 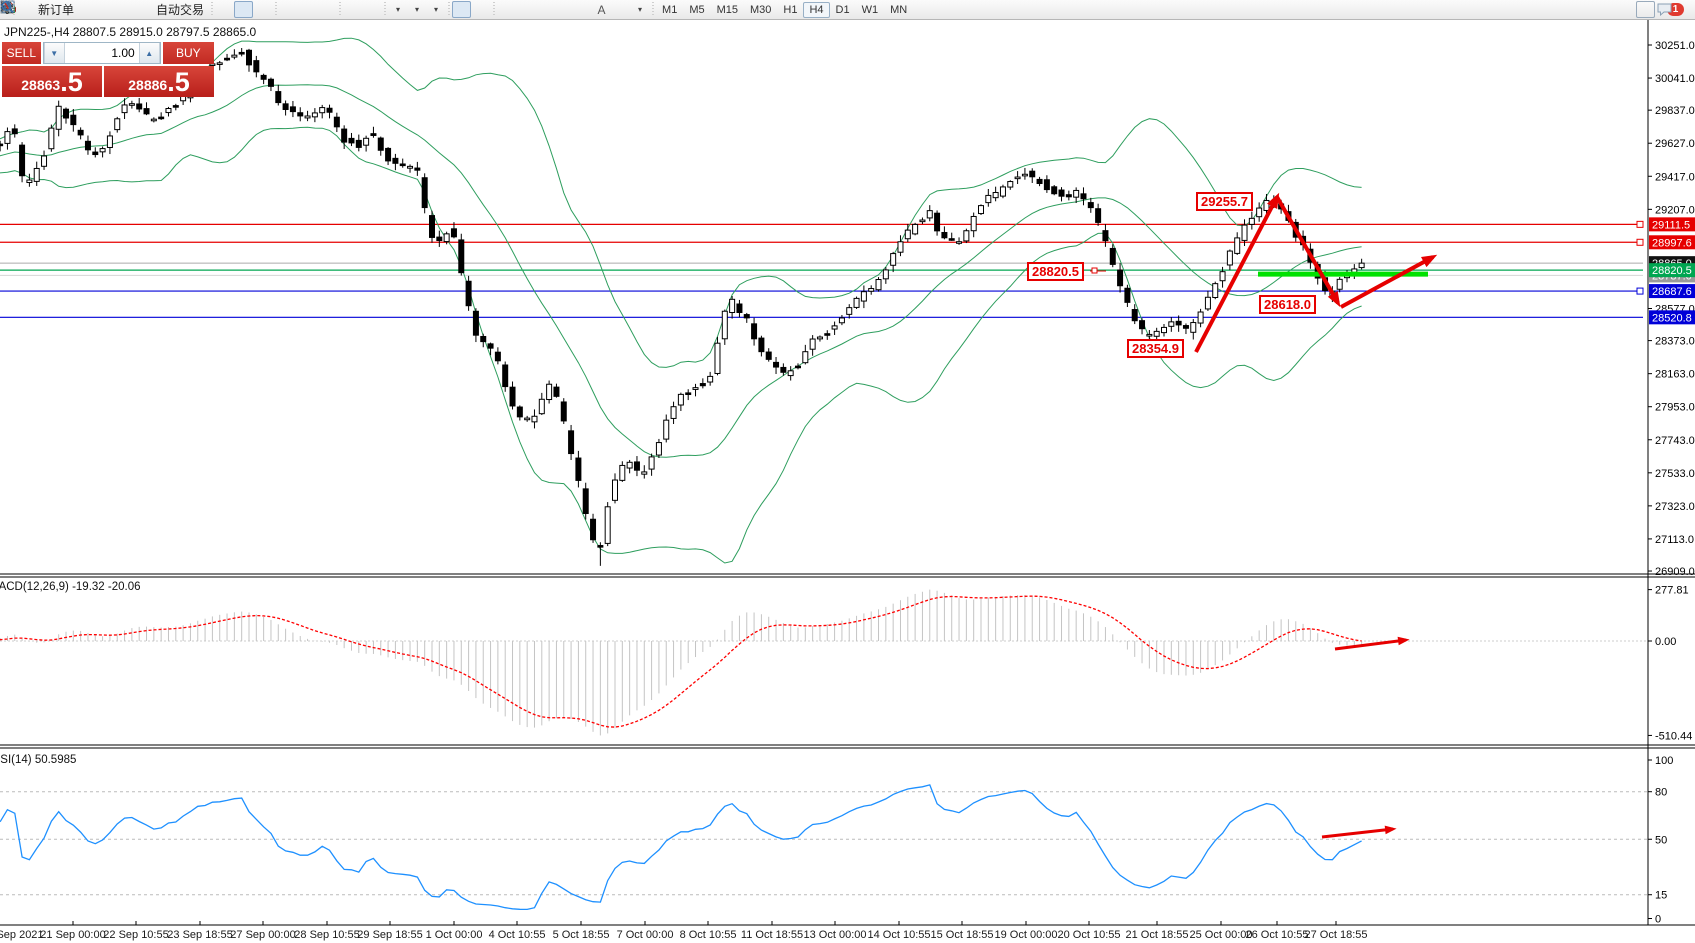 I want to click on svg-text: 26909.0, so click(x=1675, y=572).